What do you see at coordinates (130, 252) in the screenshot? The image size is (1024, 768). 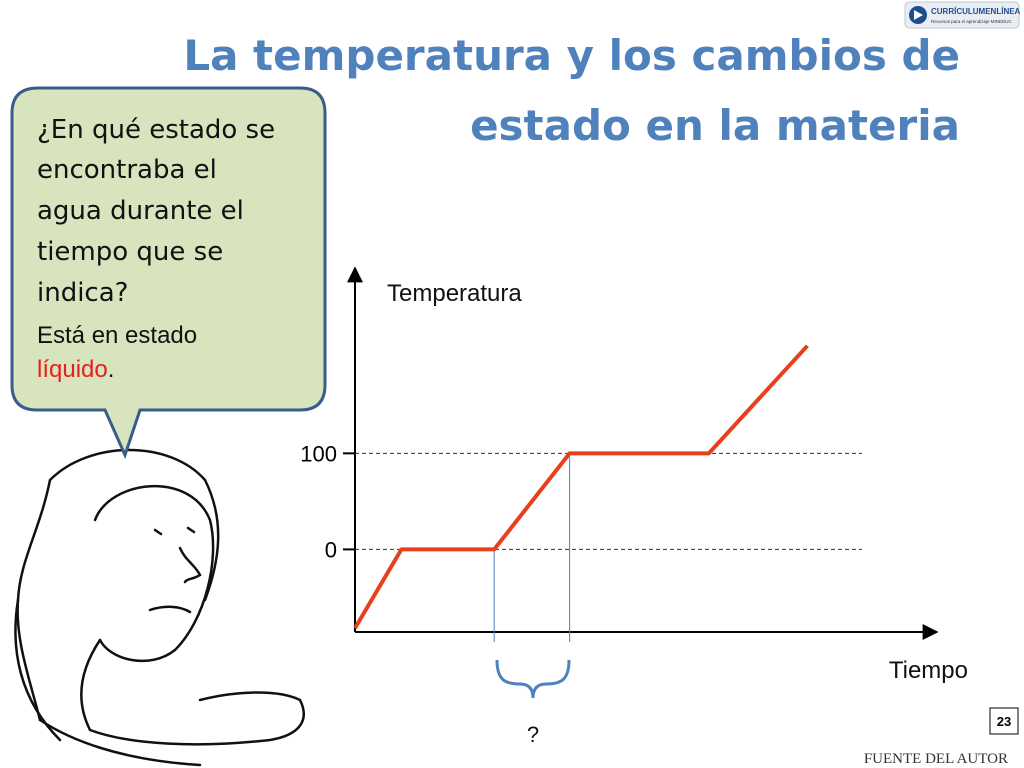 I see `question-line: tiempo que se` at bounding box center [130, 252].